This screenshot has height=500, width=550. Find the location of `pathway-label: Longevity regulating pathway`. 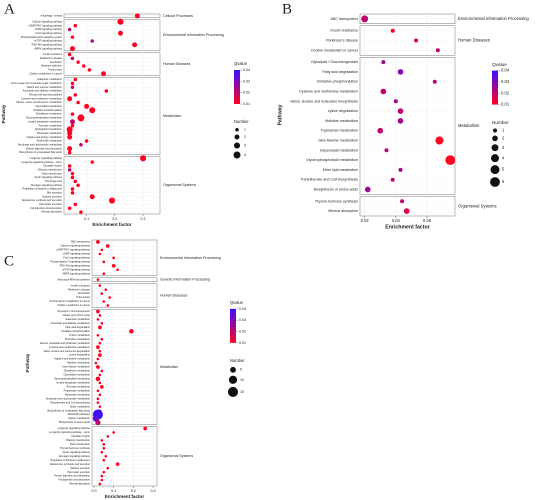

pathway-label: Longevity regulating pathway is located at coordinates (74, 428).